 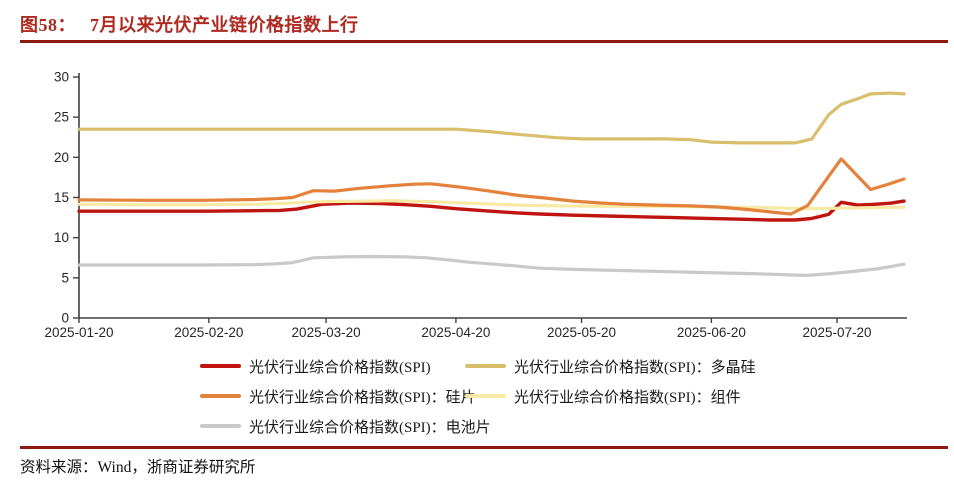 I want to click on legend-item-wafer: 光伏行业综合价格指数(SPI)：硅片, so click(x=338, y=396).